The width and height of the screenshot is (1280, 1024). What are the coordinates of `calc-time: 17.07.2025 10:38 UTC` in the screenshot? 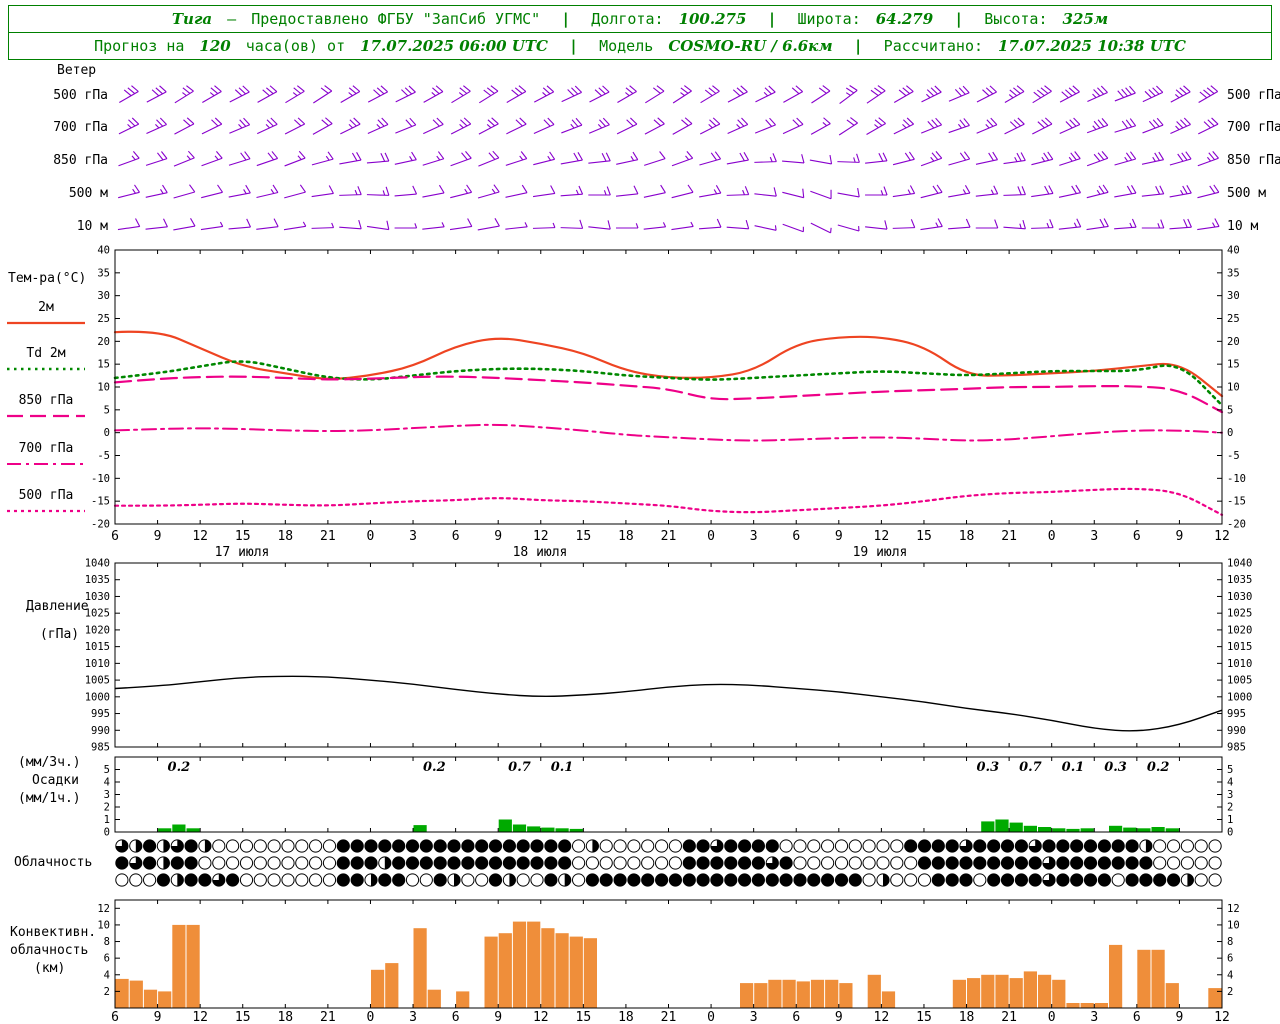 It's located at (1092, 46).